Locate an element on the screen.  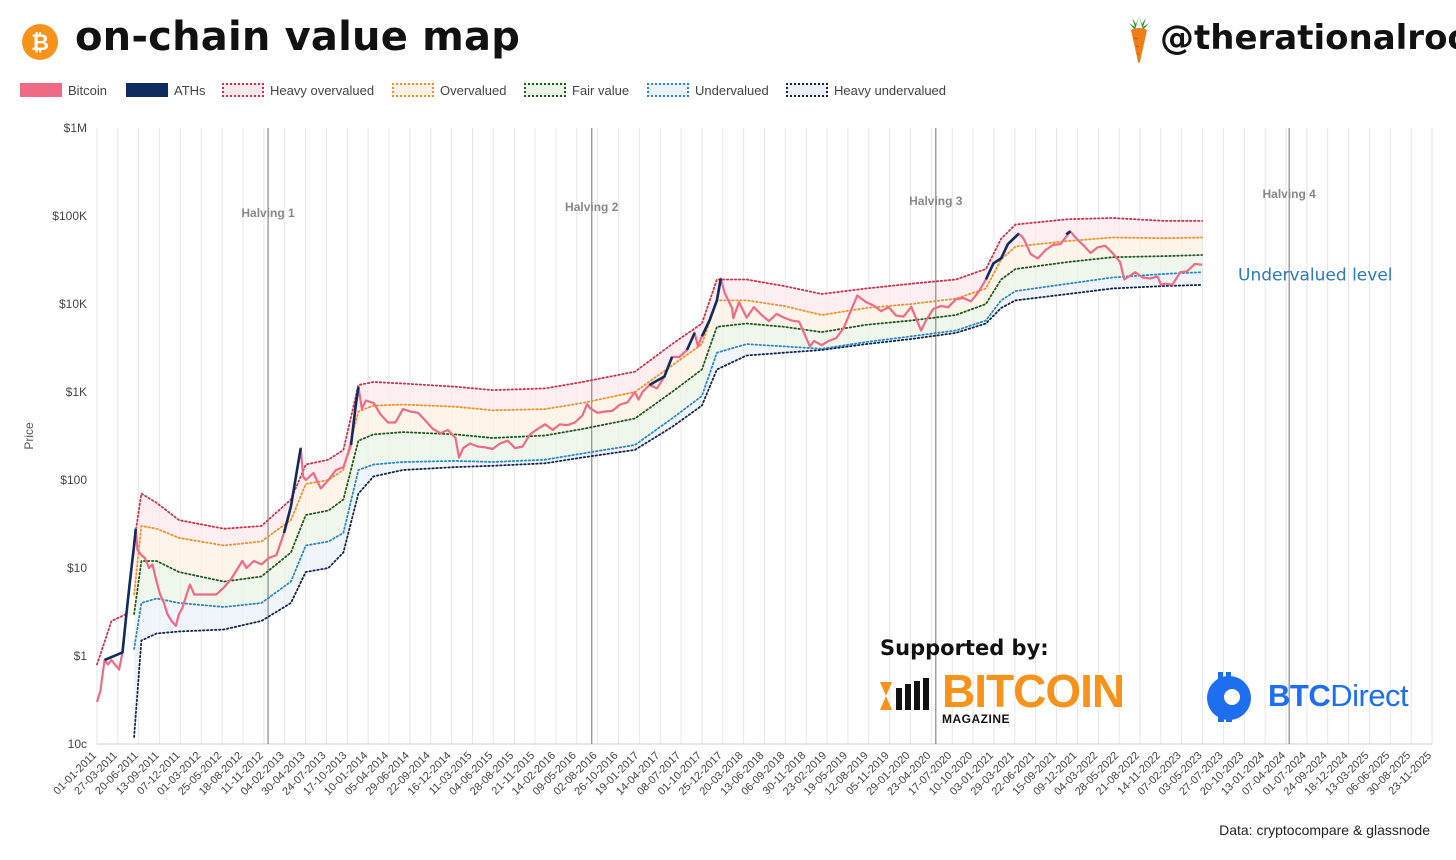
halving-label: Halving 3 is located at coordinates (936, 201).